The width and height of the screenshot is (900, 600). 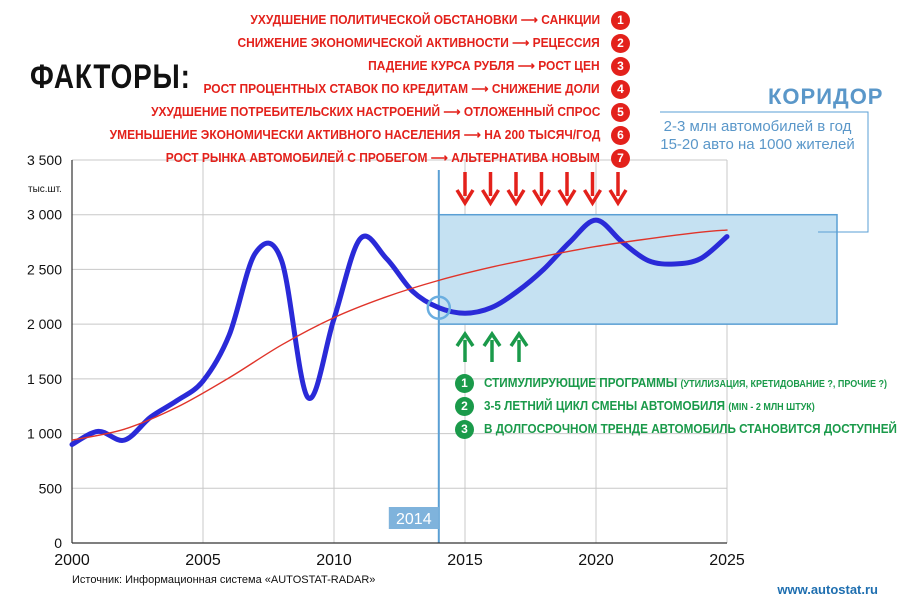 What do you see at coordinates (620, 135) in the screenshot?
I see `negative-factor-number: 6` at bounding box center [620, 135].